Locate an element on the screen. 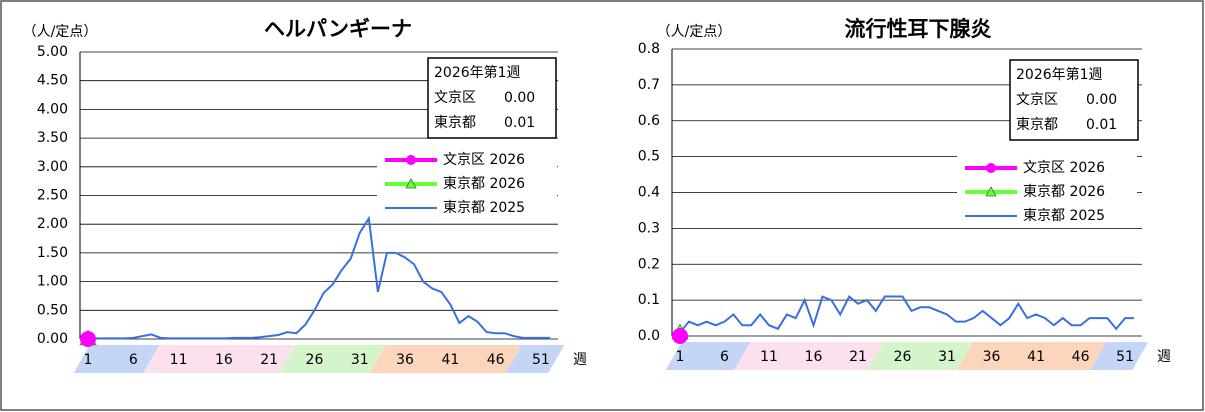  chart-title: ヘルパンギーナ is located at coordinates (338, 29).